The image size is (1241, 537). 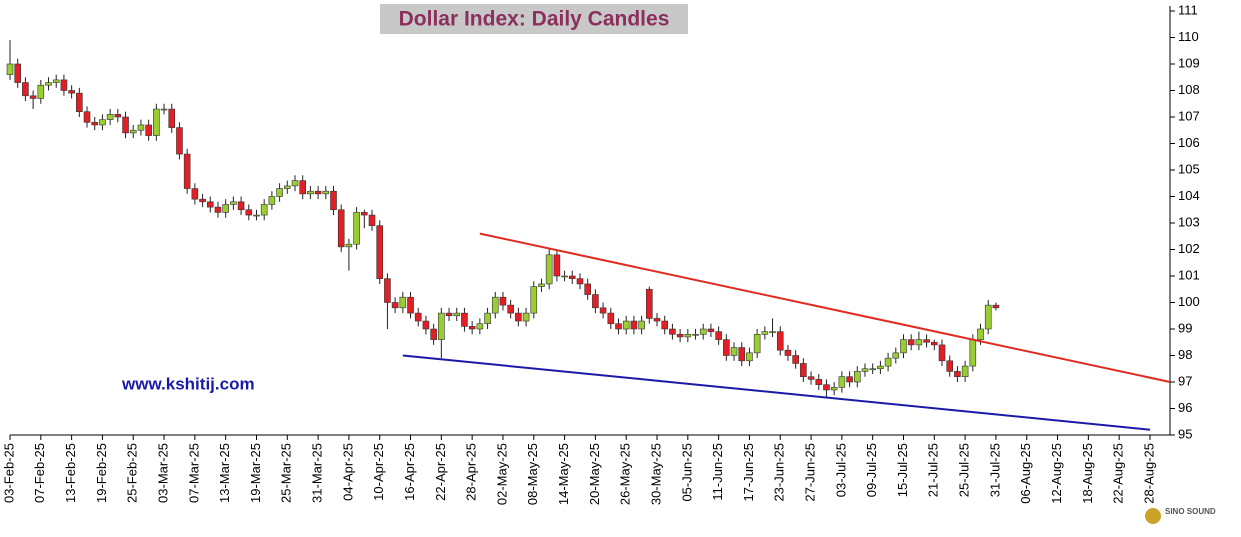 What do you see at coordinates (101, 473) in the screenshot?
I see `x-tick-label: 19-Feb-25` at bounding box center [101, 473].